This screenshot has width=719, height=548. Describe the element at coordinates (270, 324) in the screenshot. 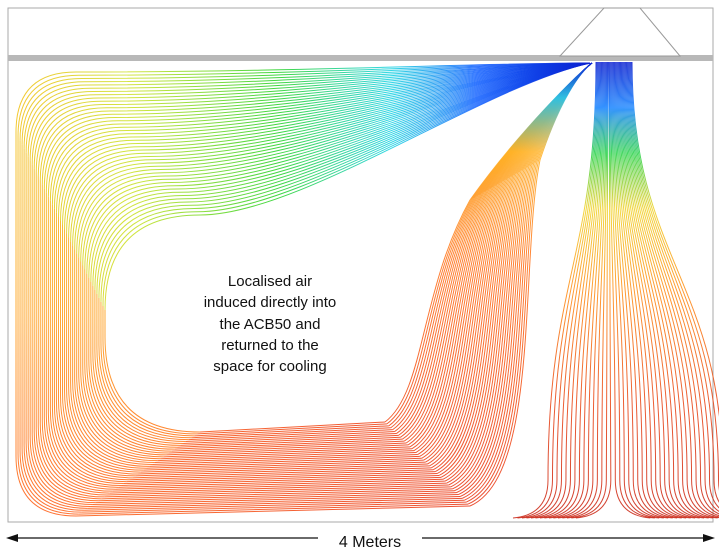

I see `annotation-line: the ACB50 and` at that location.